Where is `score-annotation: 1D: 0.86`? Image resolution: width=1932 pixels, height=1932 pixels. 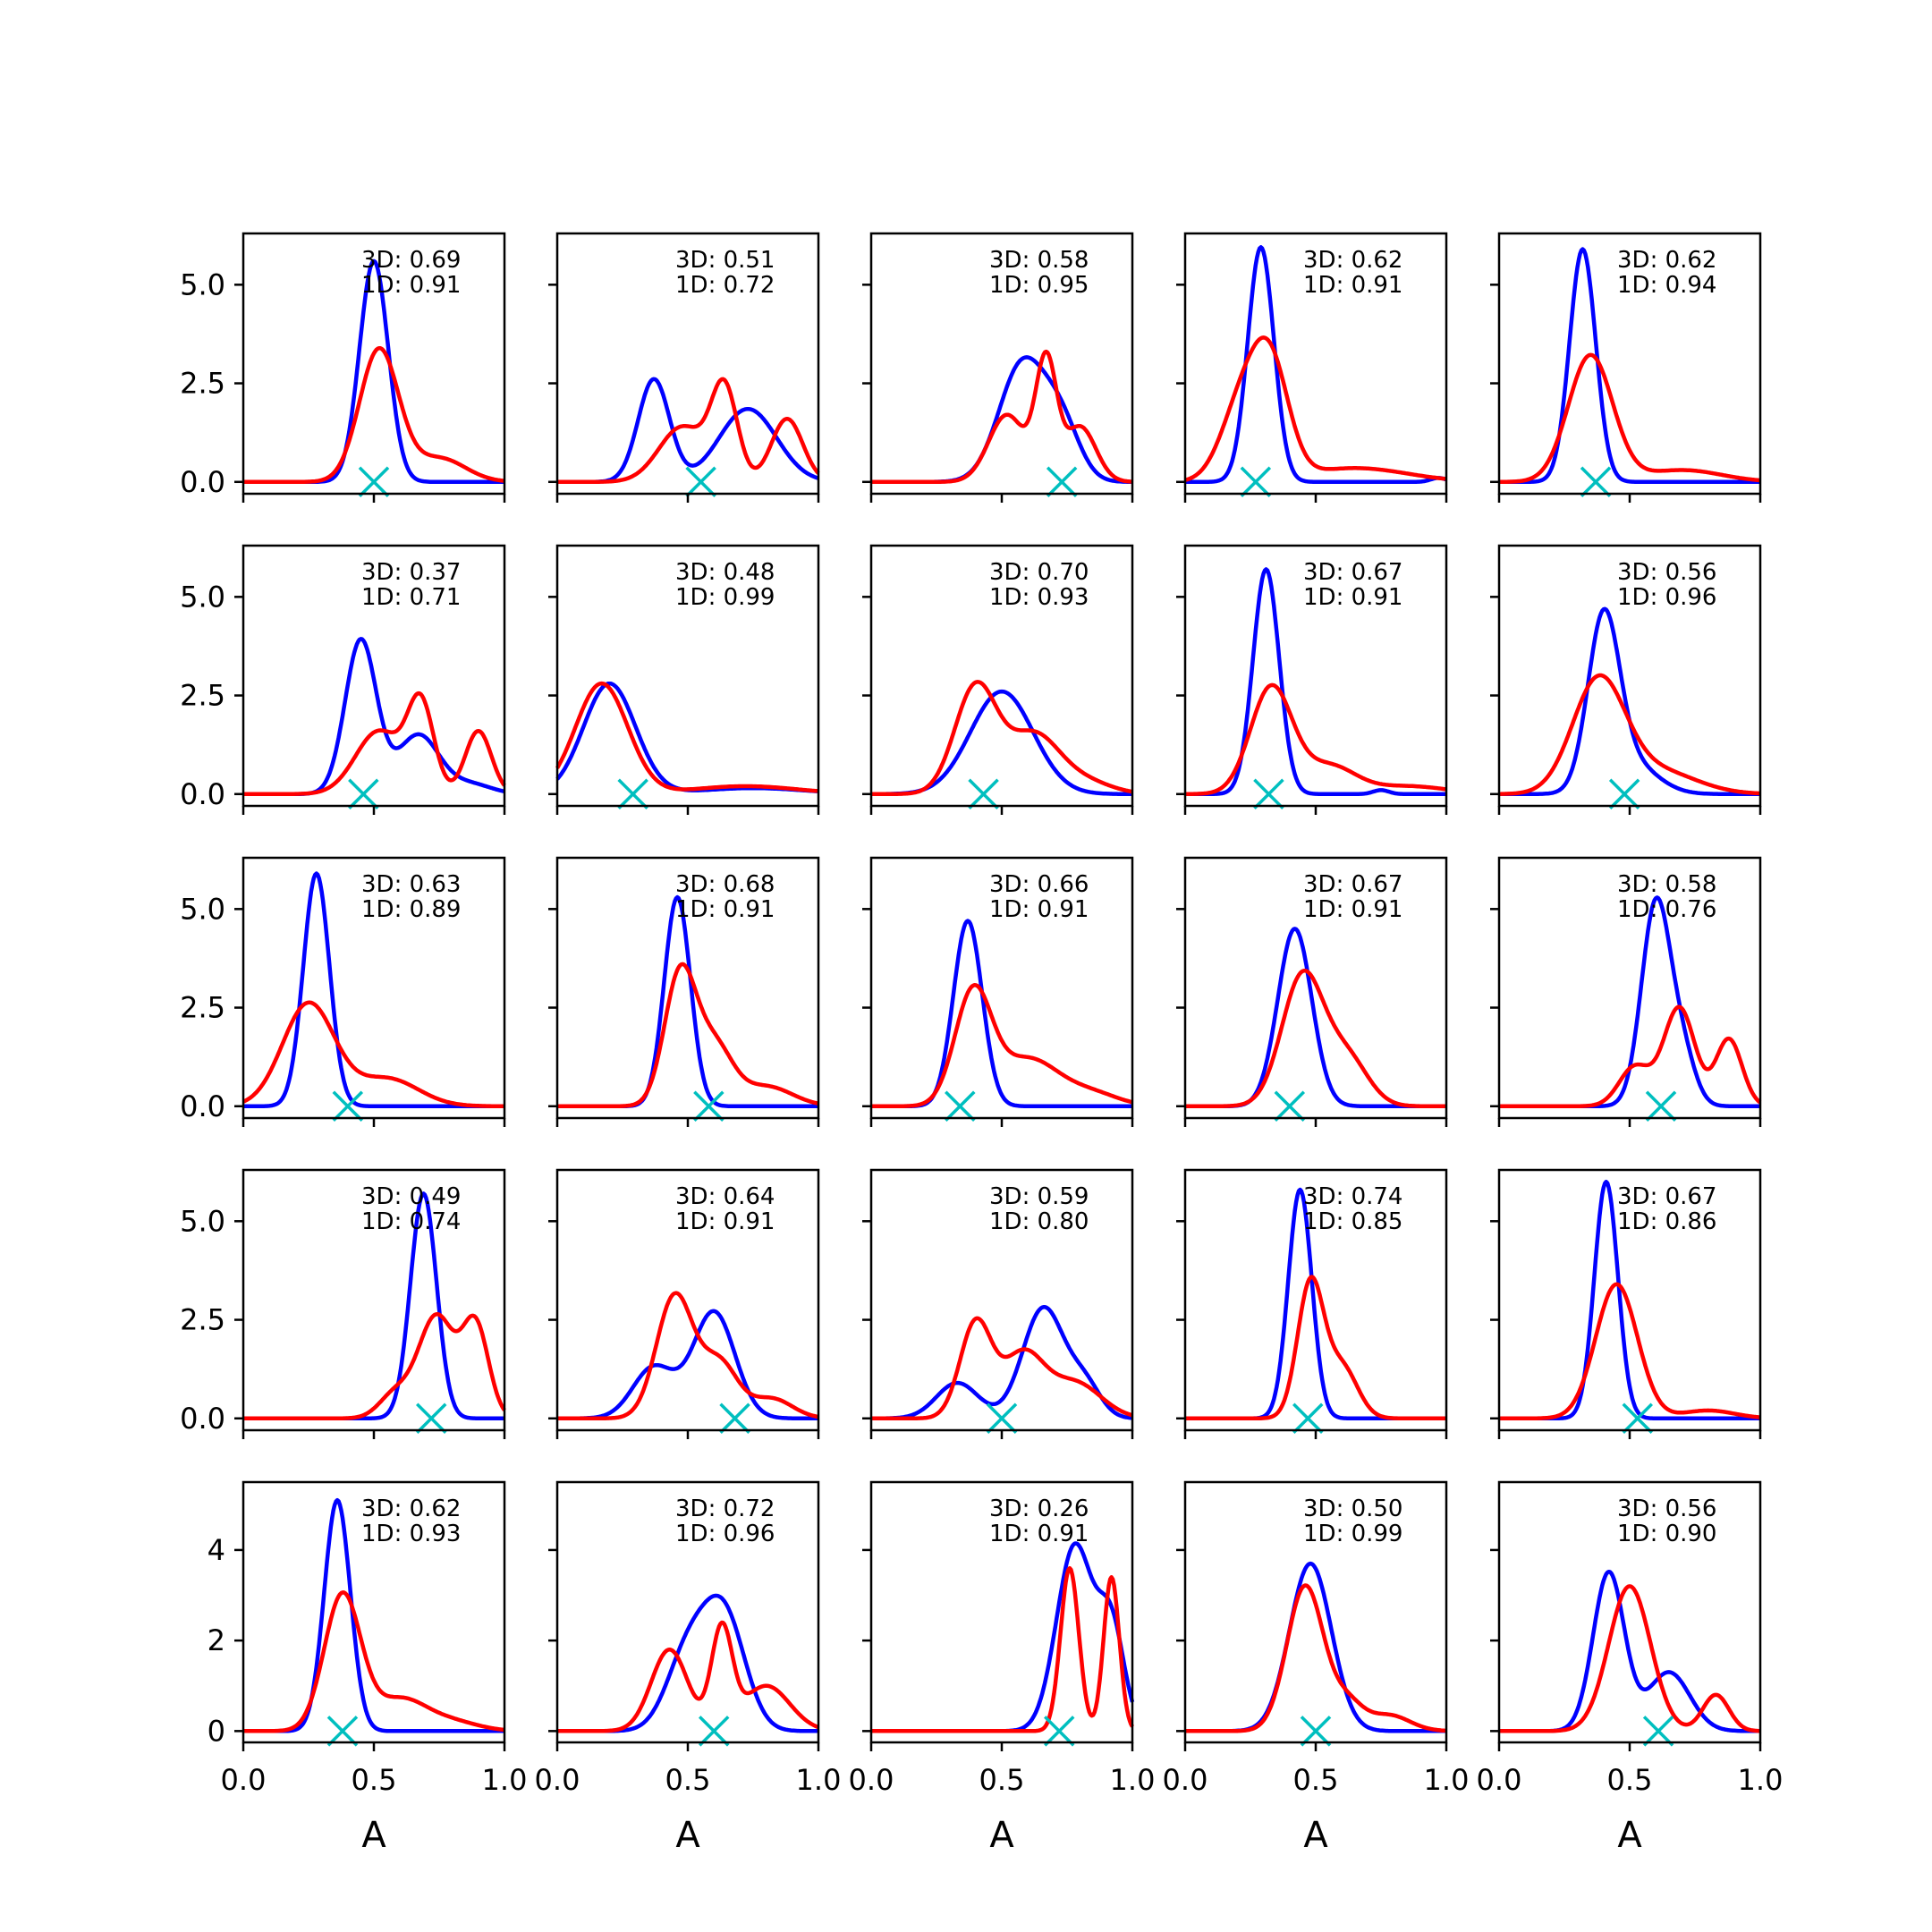
score-annotation: 1D: 0.86 is located at coordinates (1666, 1221).